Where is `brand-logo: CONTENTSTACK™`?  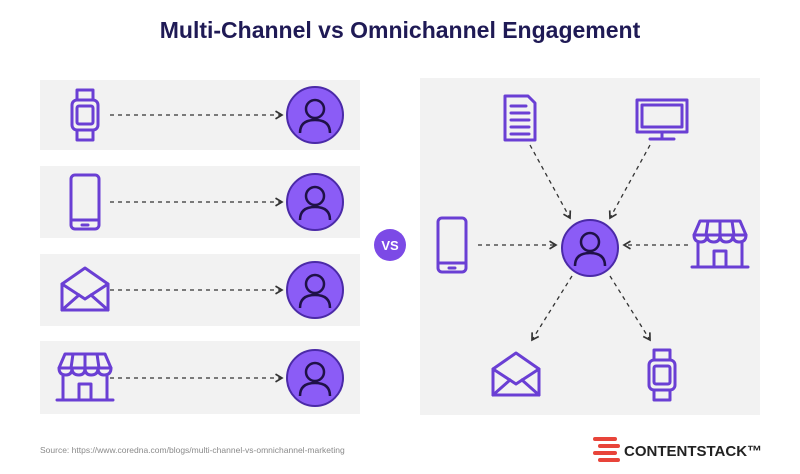 brand-logo: CONTENTSTACK™ is located at coordinates (677, 449).